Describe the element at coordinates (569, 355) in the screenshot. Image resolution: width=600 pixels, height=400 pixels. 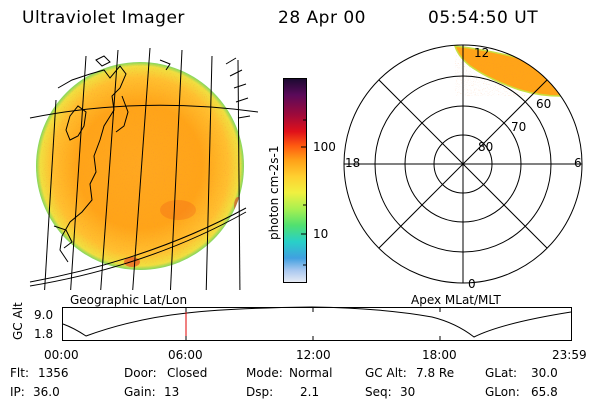
I see `time-tick-2359: 23:59` at that location.